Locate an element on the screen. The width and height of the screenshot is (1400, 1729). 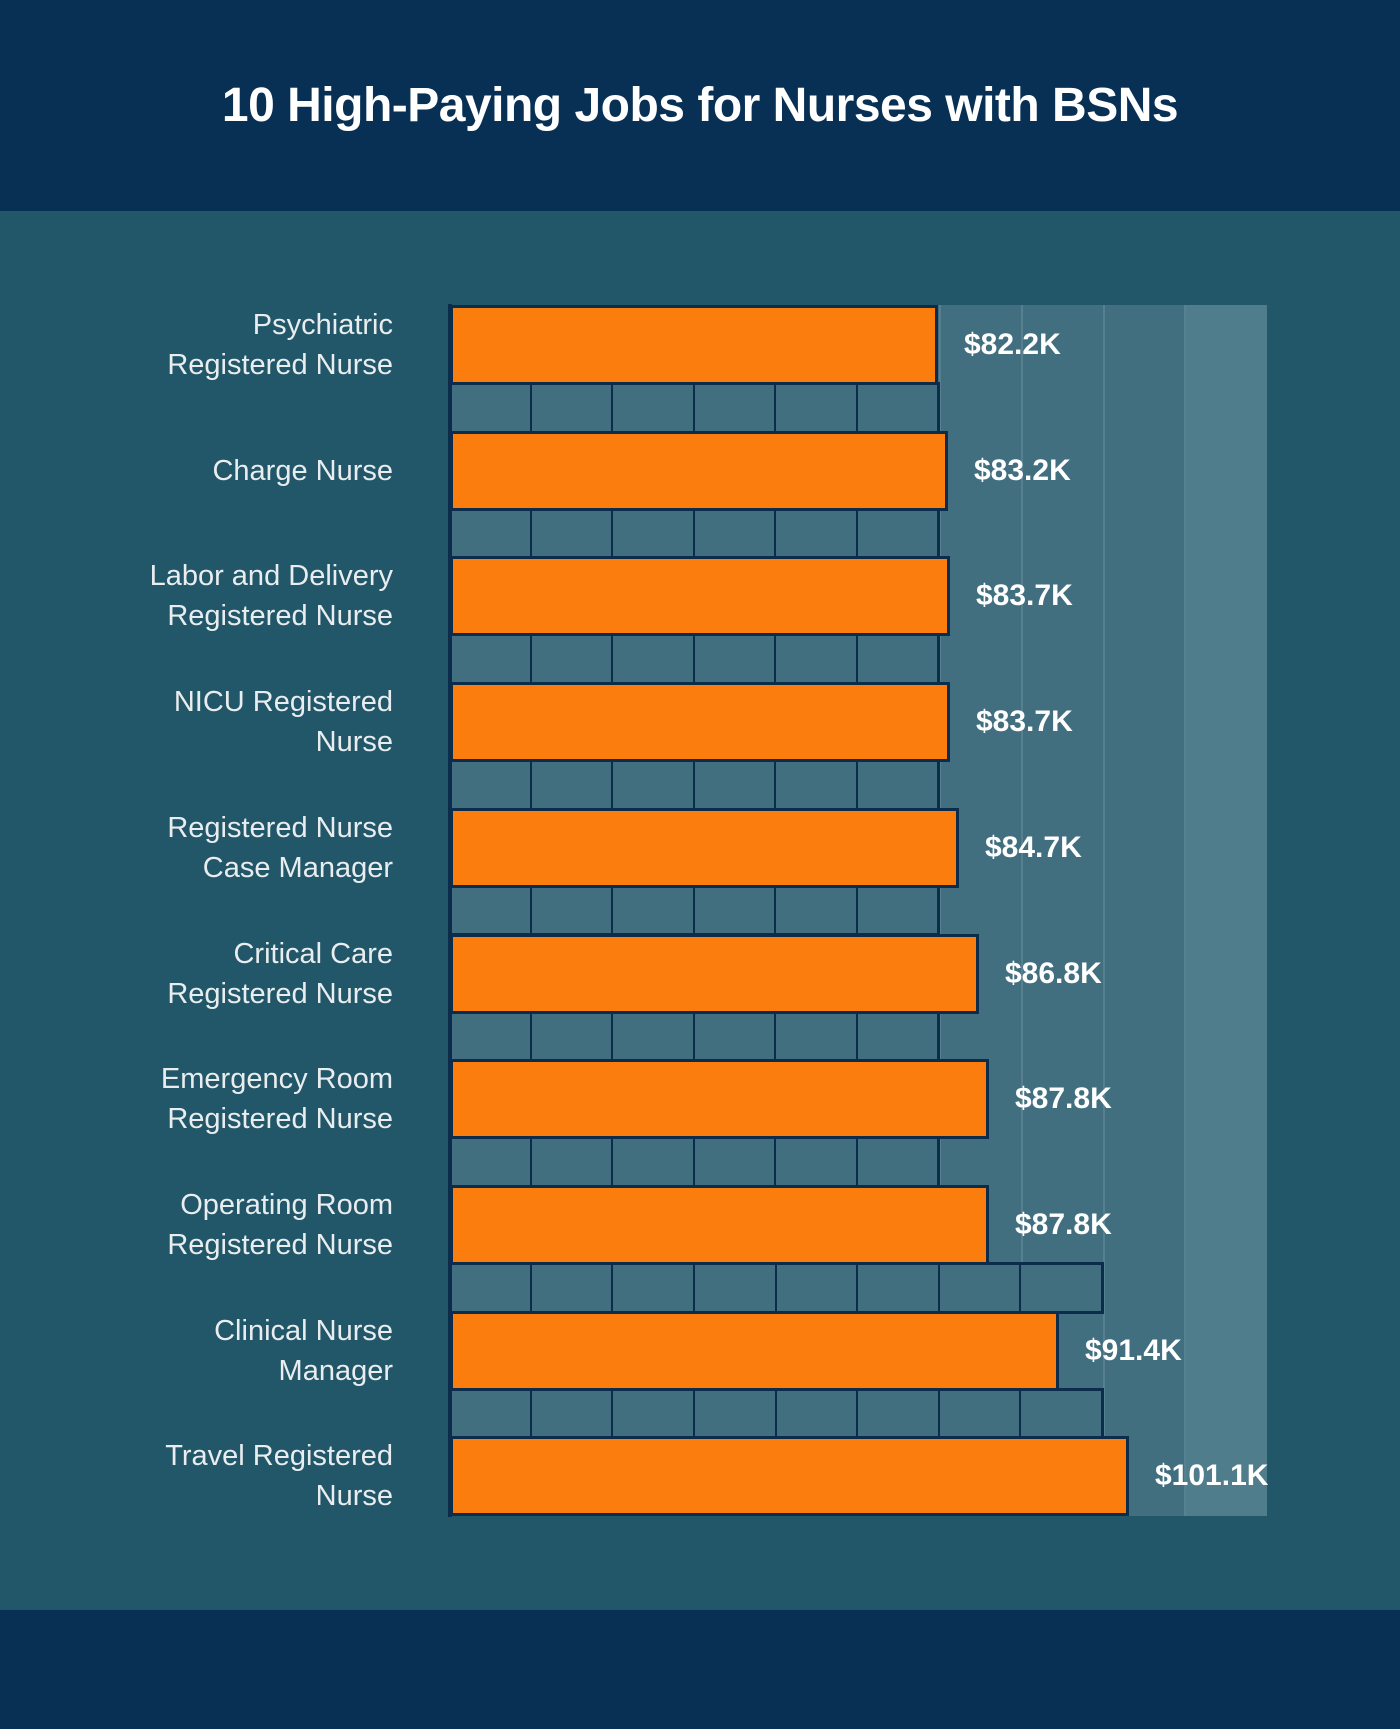
category-label-operating-room-registered-nurse: Operating Room Registered Nurse is located at coordinates (280, 1224).